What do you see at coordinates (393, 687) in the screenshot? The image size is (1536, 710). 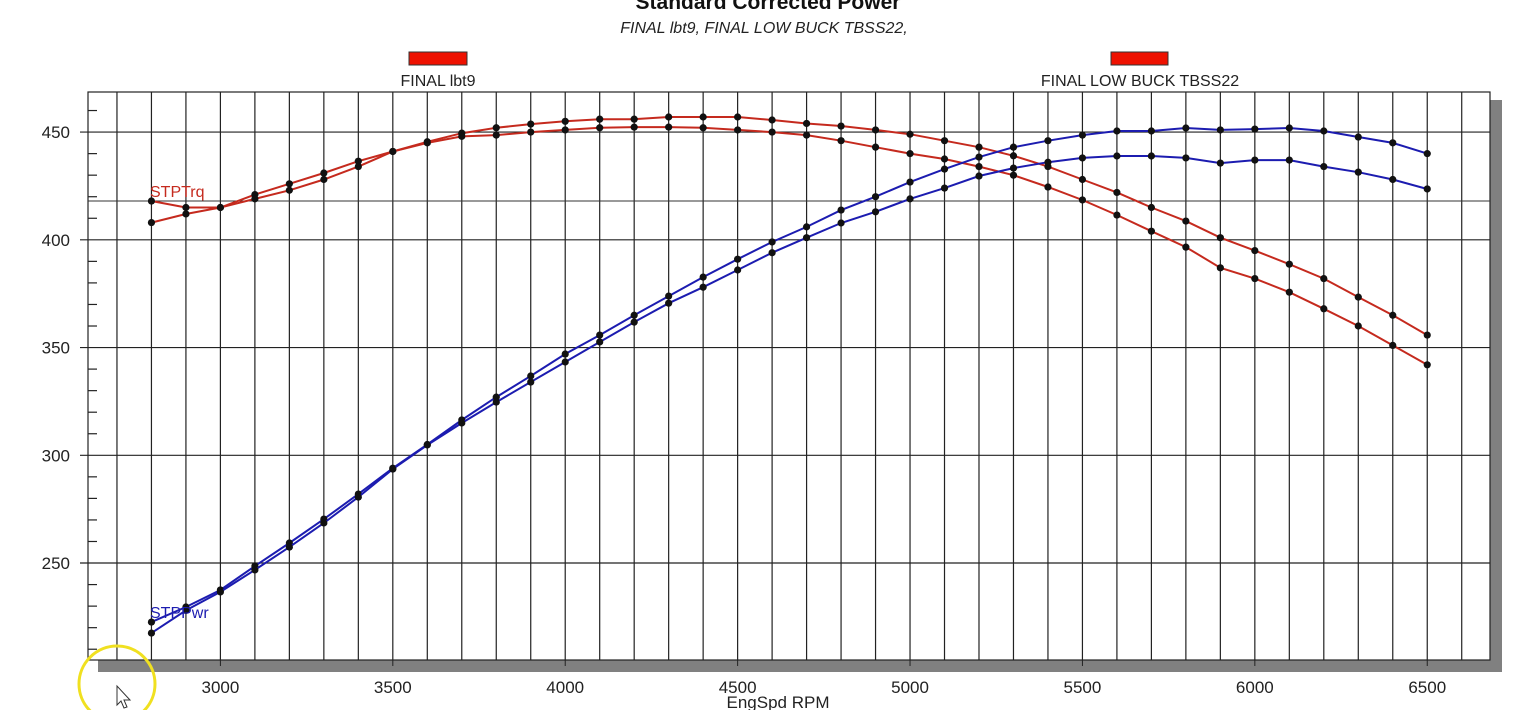 I see `x-tick-label: 3500` at bounding box center [393, 687].